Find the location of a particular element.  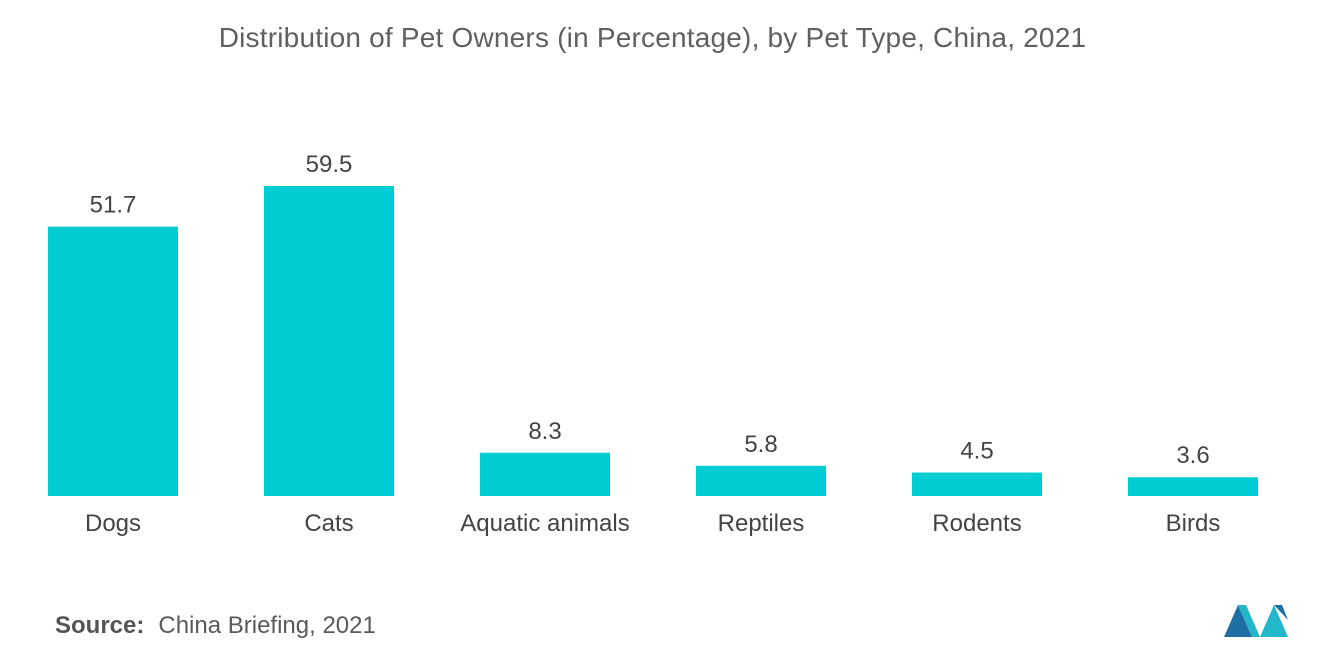

value-label-birds: 3.6 is located at coordinates (1192, 455).